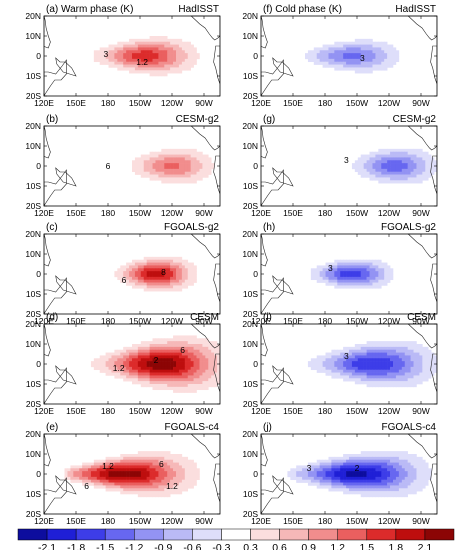 The height and width of the screenshot is (550, 472). I want to click on lat-tick-label: 20N, so click(33, 434).